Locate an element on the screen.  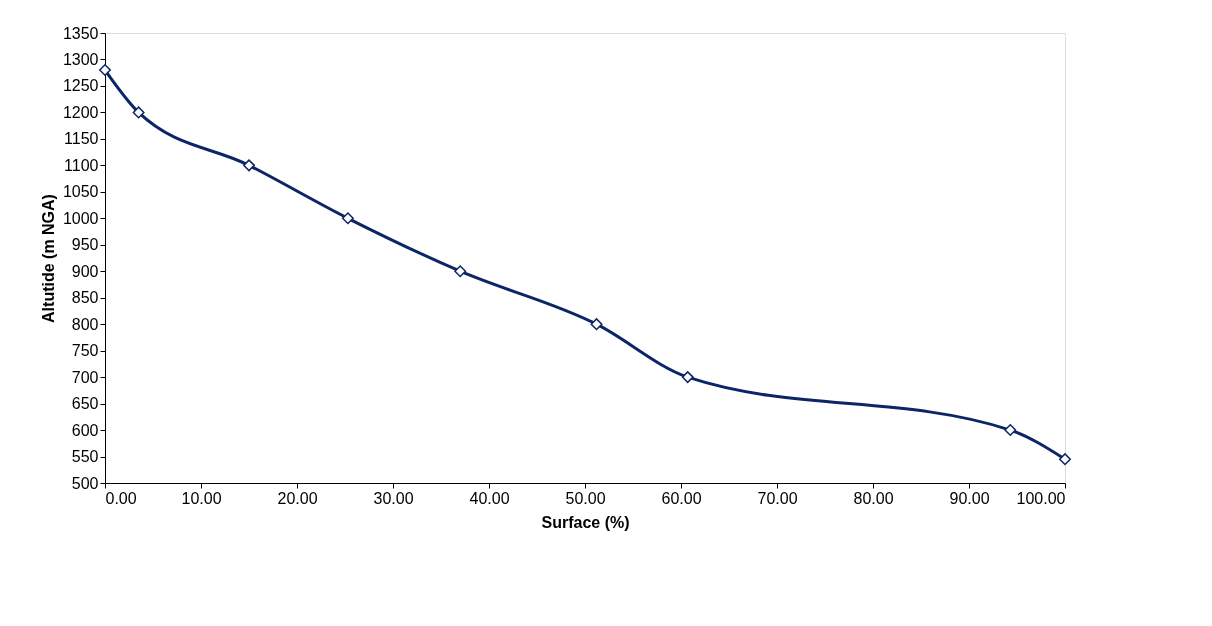
x-tick-label: 70.00 is located at coordinates (777, 498).